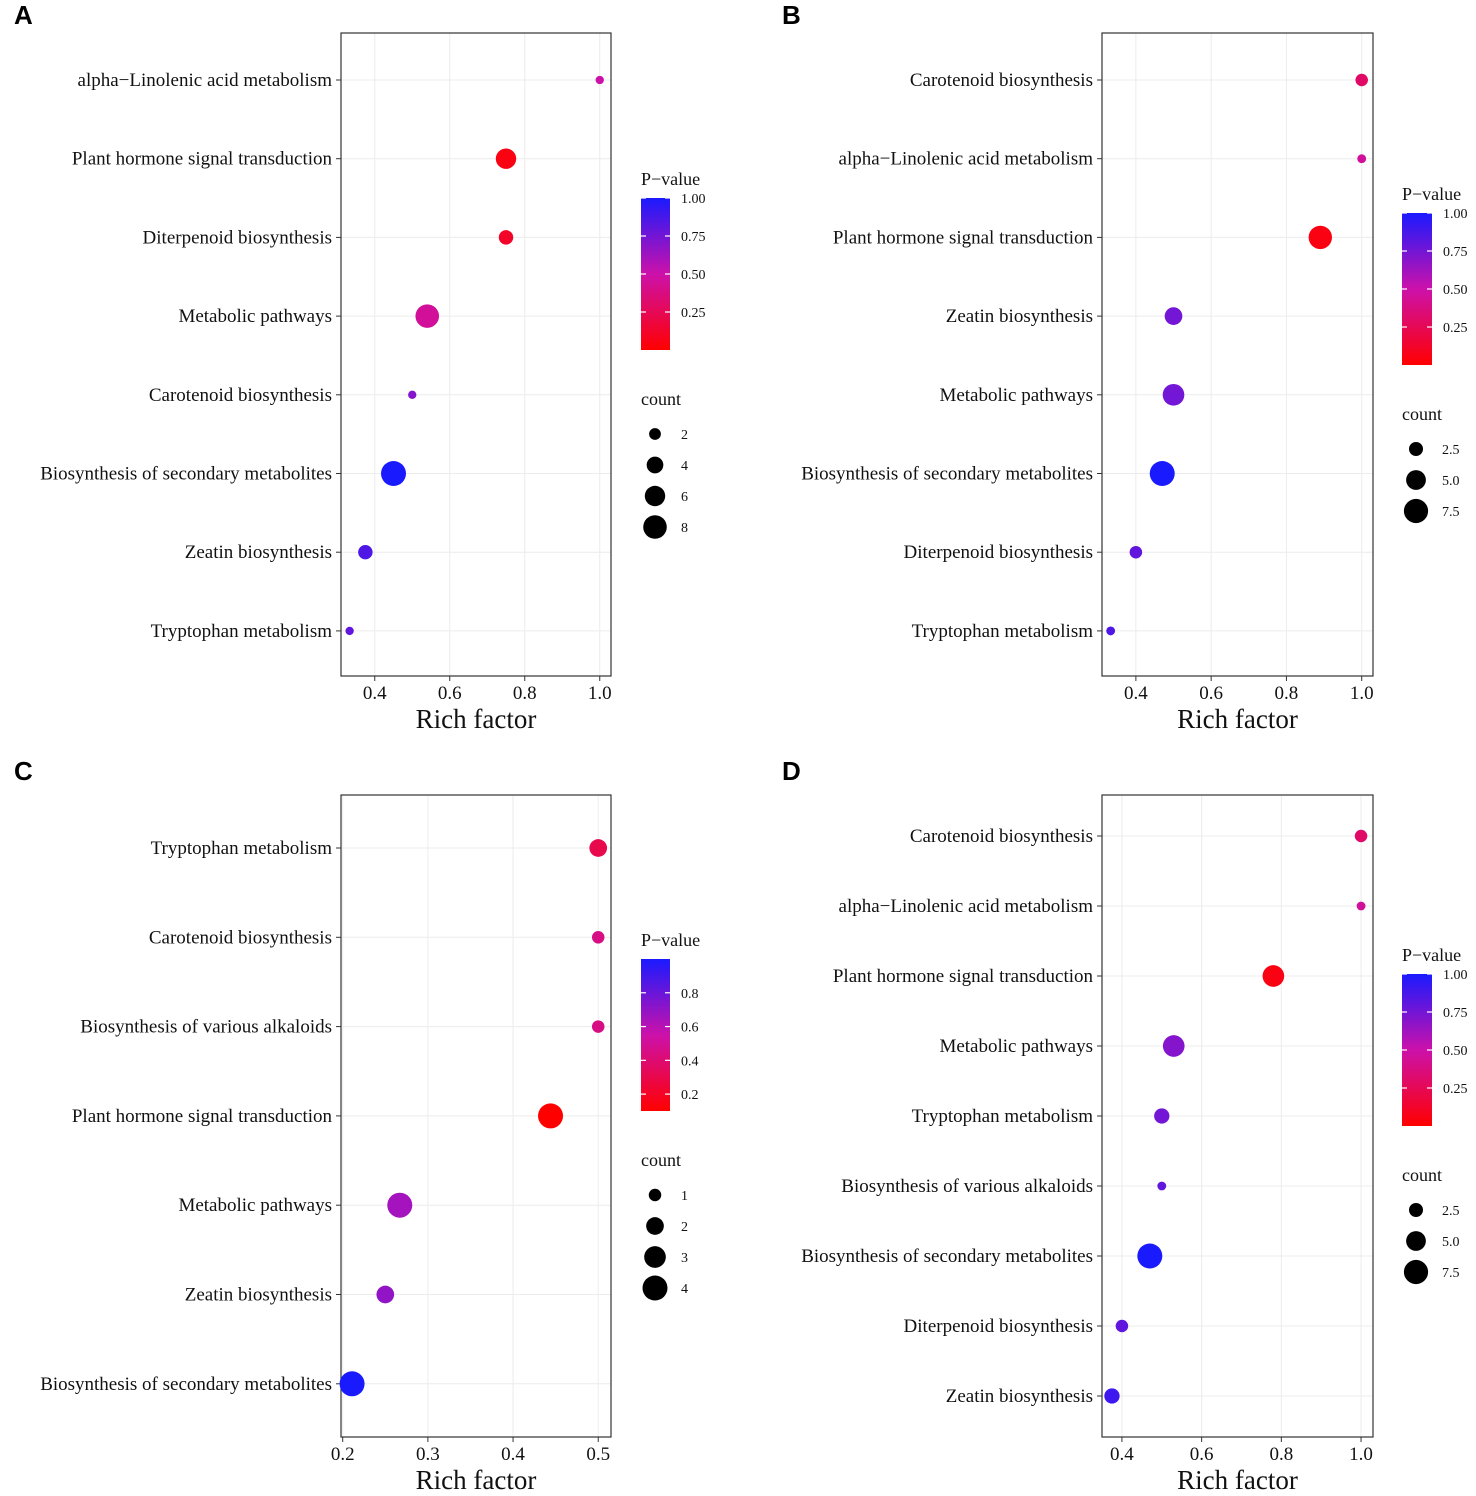 This screenshot has height=1496, width=1476. I want to click on size-legend-label: 8, so click(684, 528).